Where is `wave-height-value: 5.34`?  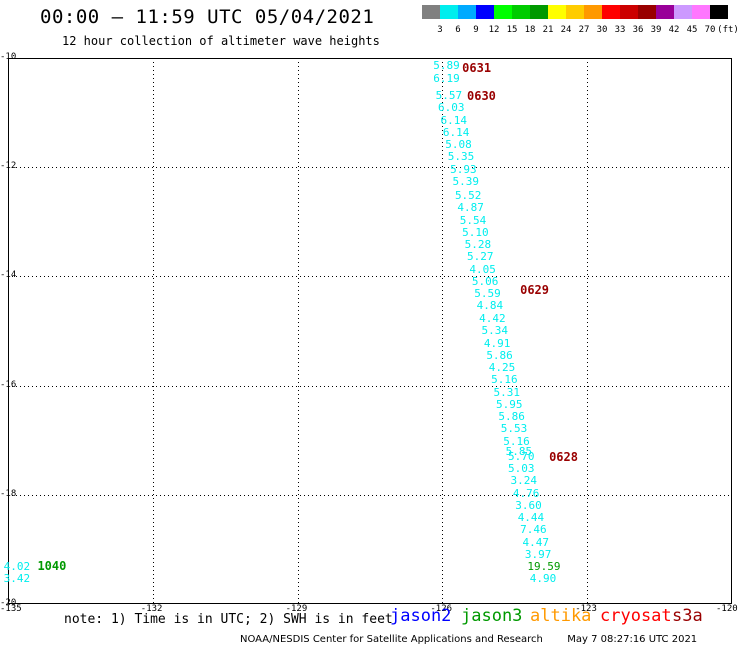
wave-height-value: 5.34 is located at coordinates (494, 330).